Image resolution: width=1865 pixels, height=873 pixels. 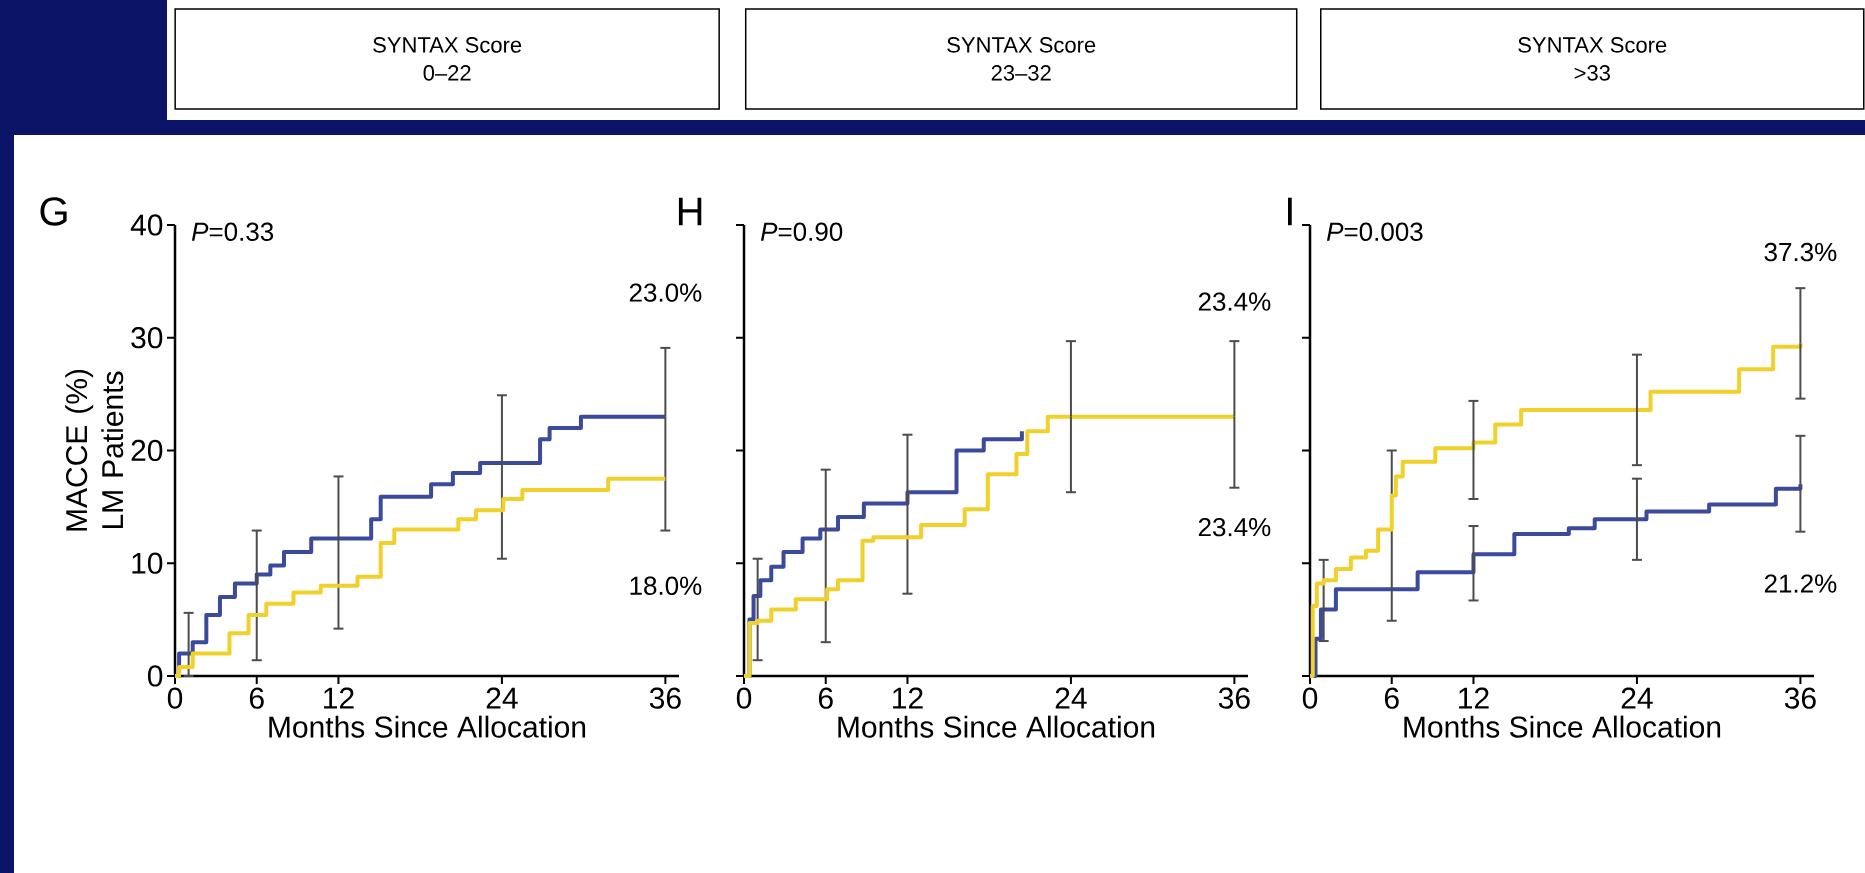 I want to click on y-tick-label: 30, so click(x=147, y=338).